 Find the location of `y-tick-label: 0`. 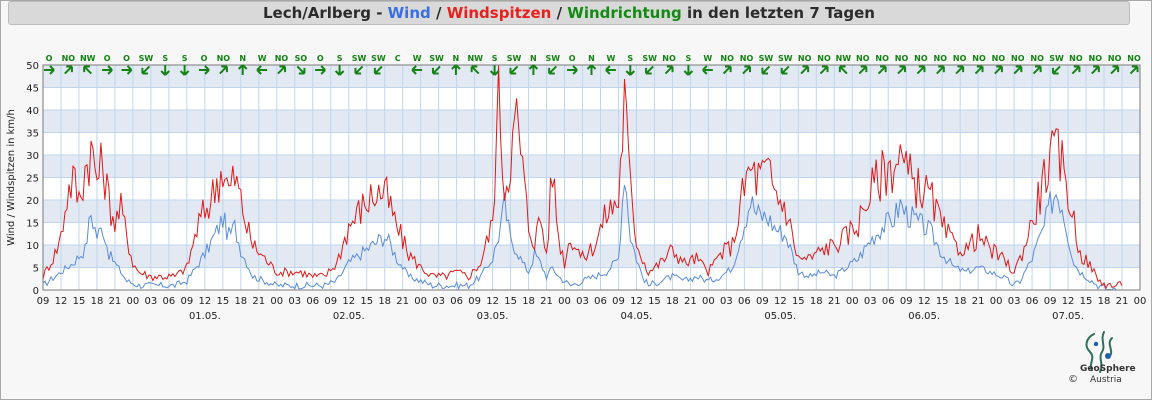

y-tick-label: 0 is located at coordinates (36, 291).